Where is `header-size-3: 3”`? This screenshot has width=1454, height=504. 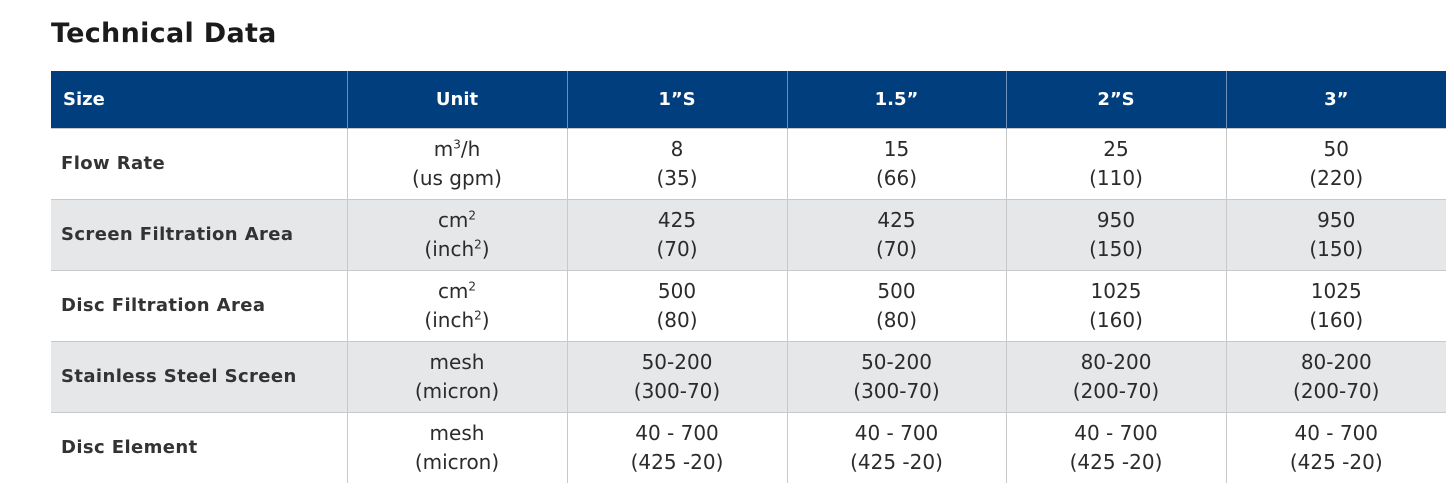 header-size-3: 3” is located at coordinates (1335, 99).